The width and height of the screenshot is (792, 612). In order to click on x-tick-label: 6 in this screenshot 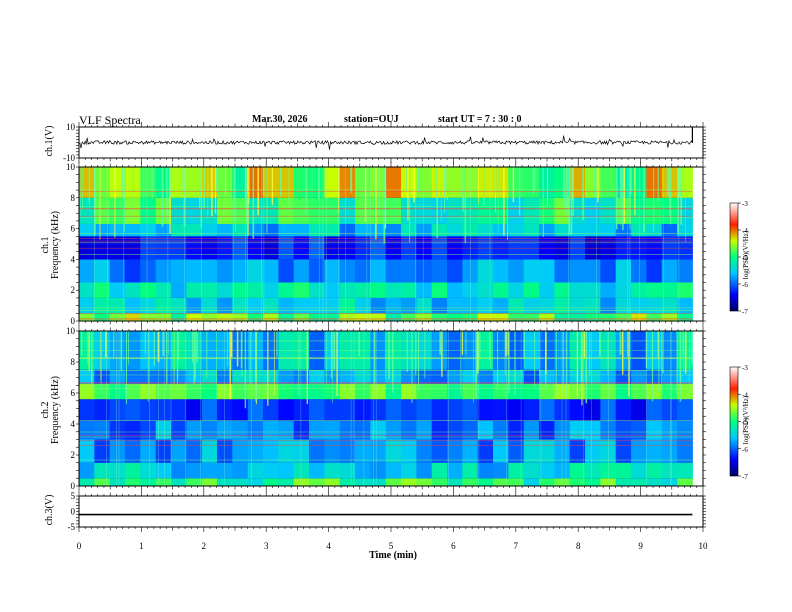, I will do `click(453, 546)`.